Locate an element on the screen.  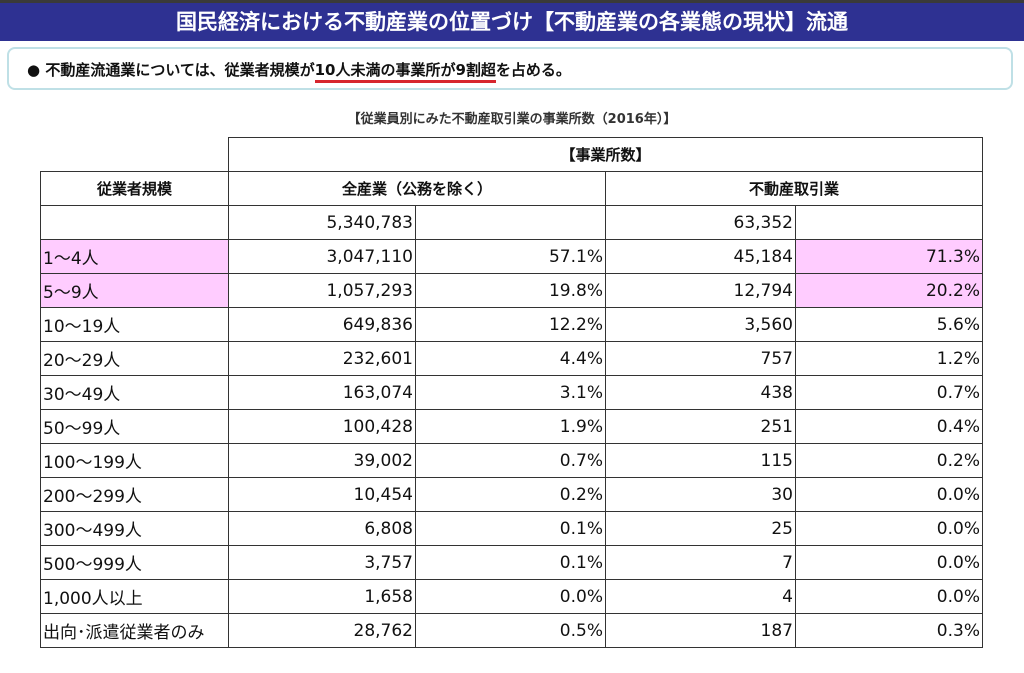
cell-re: 115 is located at coordinates (700, 460).